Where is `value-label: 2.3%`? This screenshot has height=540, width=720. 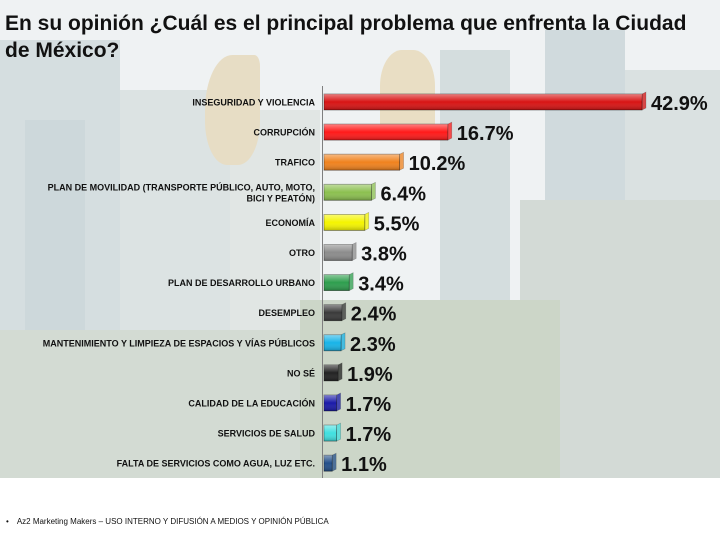
value-label: 2.3% is located at coordinates (373, 345).